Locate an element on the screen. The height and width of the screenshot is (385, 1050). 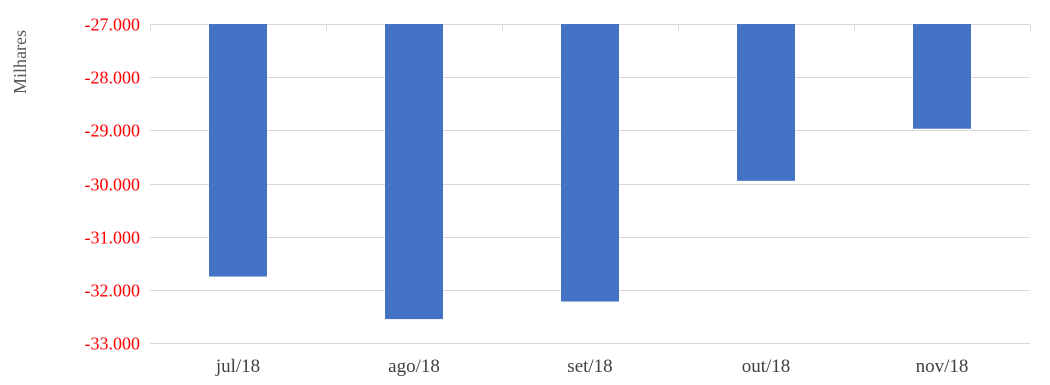
x-axis-tick-labels: jul/18 ago/18 set/18 out/18 nov/18 is located at coordinates (592, 366).